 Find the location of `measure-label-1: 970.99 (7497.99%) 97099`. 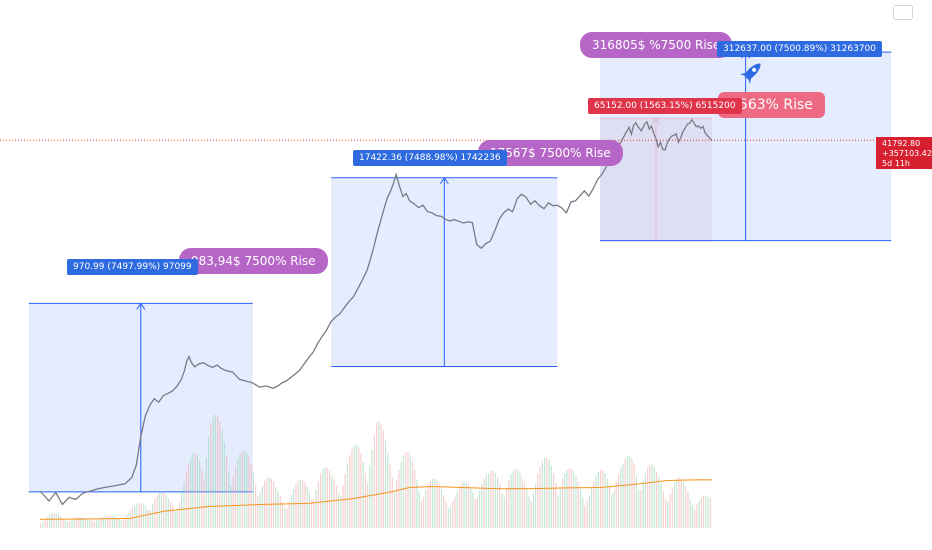

measure-label-1: 970.99 (7497.99%) 97099 is located at coordinates (132, 267).